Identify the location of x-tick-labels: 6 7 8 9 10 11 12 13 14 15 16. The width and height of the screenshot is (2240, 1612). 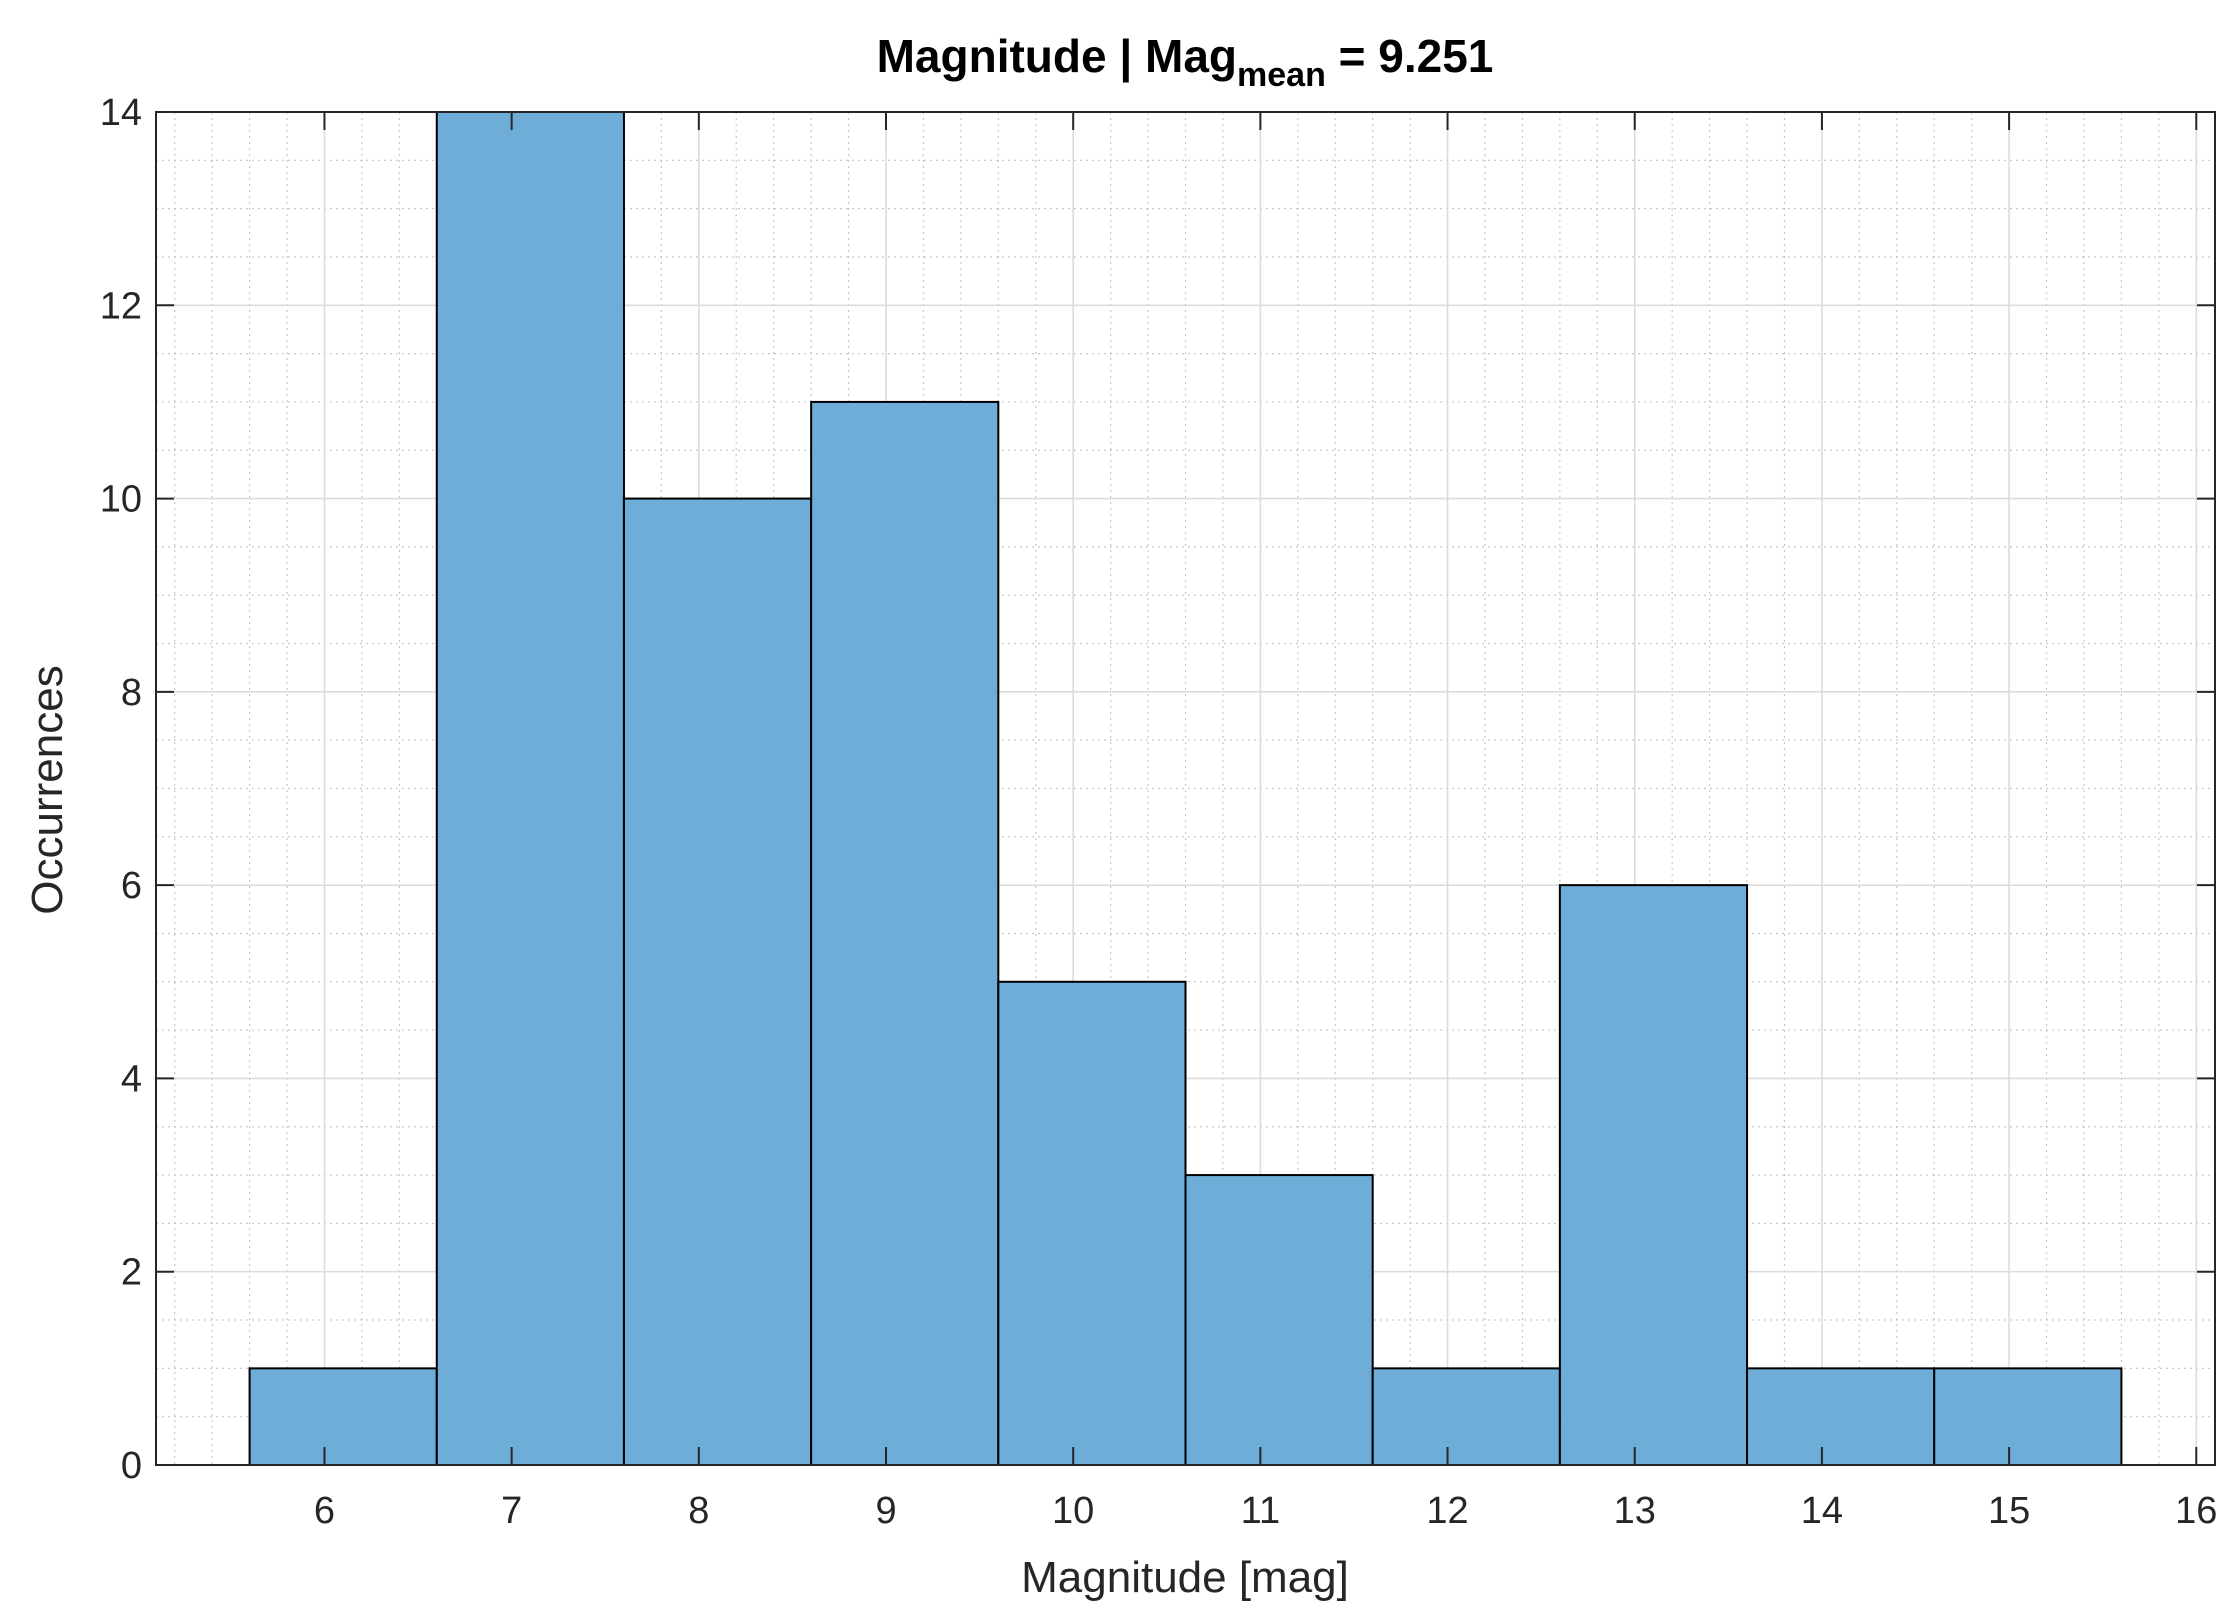
(1266, 1511).